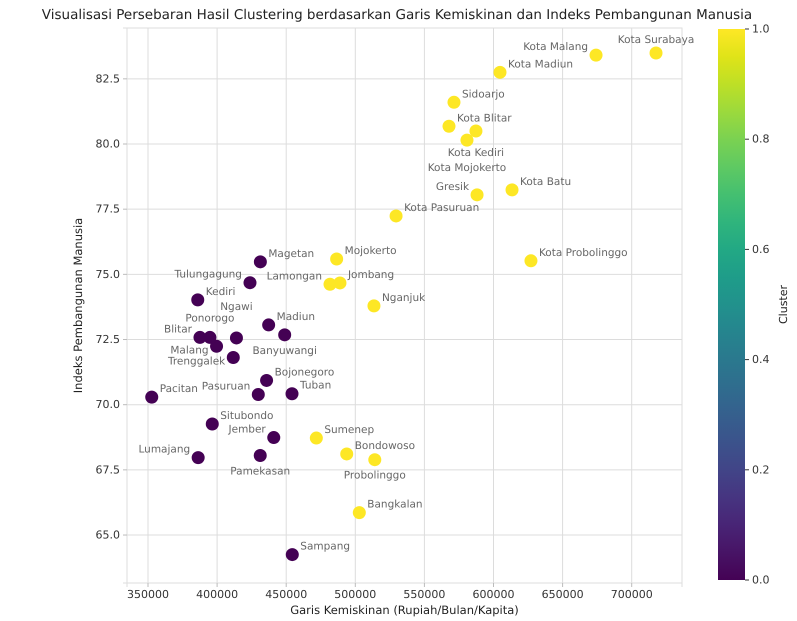  I want to click on x-tick-label: 450000, so click(286, 594).